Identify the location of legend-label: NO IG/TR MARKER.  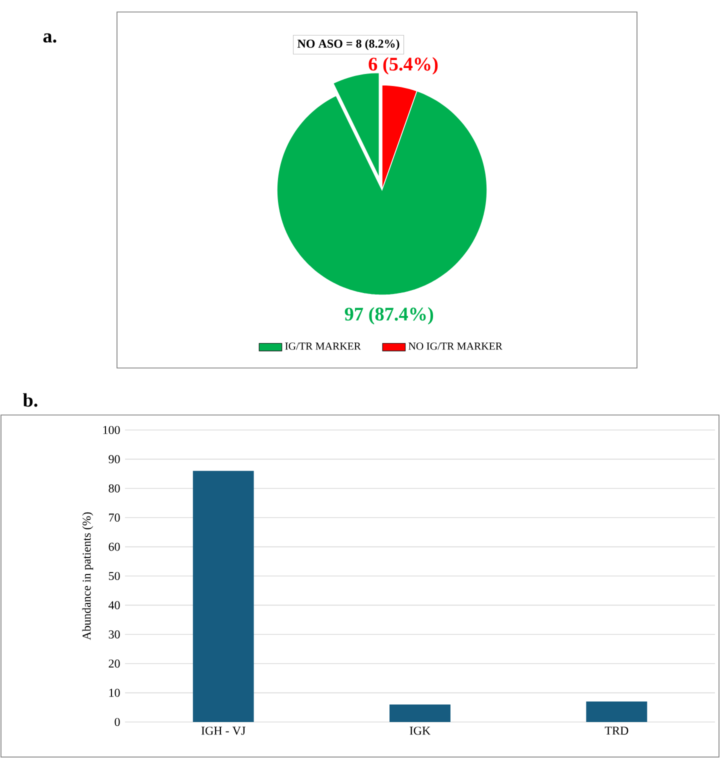
(455, 346).